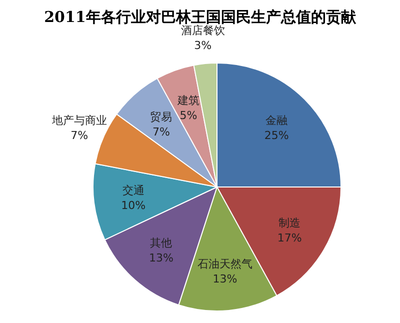 This screenshot has height=323, width=400. Describe the element at coordinates (133, 191) in the screenshot. I see `slice-label: 交通` at that location.